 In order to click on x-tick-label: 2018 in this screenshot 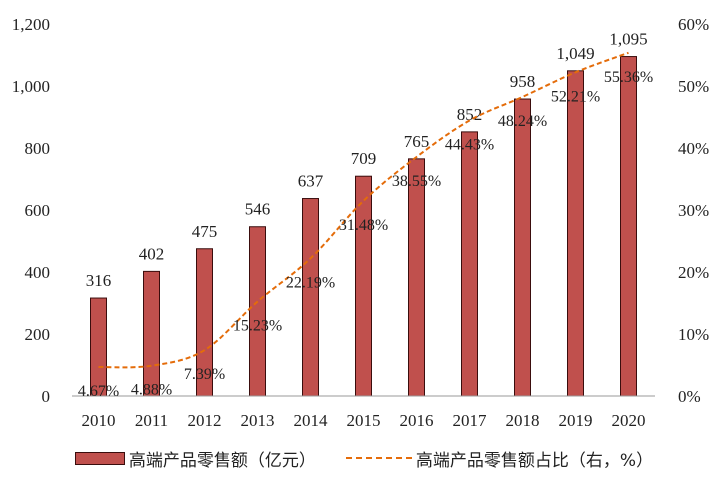, I will do `click(523, 420)`.